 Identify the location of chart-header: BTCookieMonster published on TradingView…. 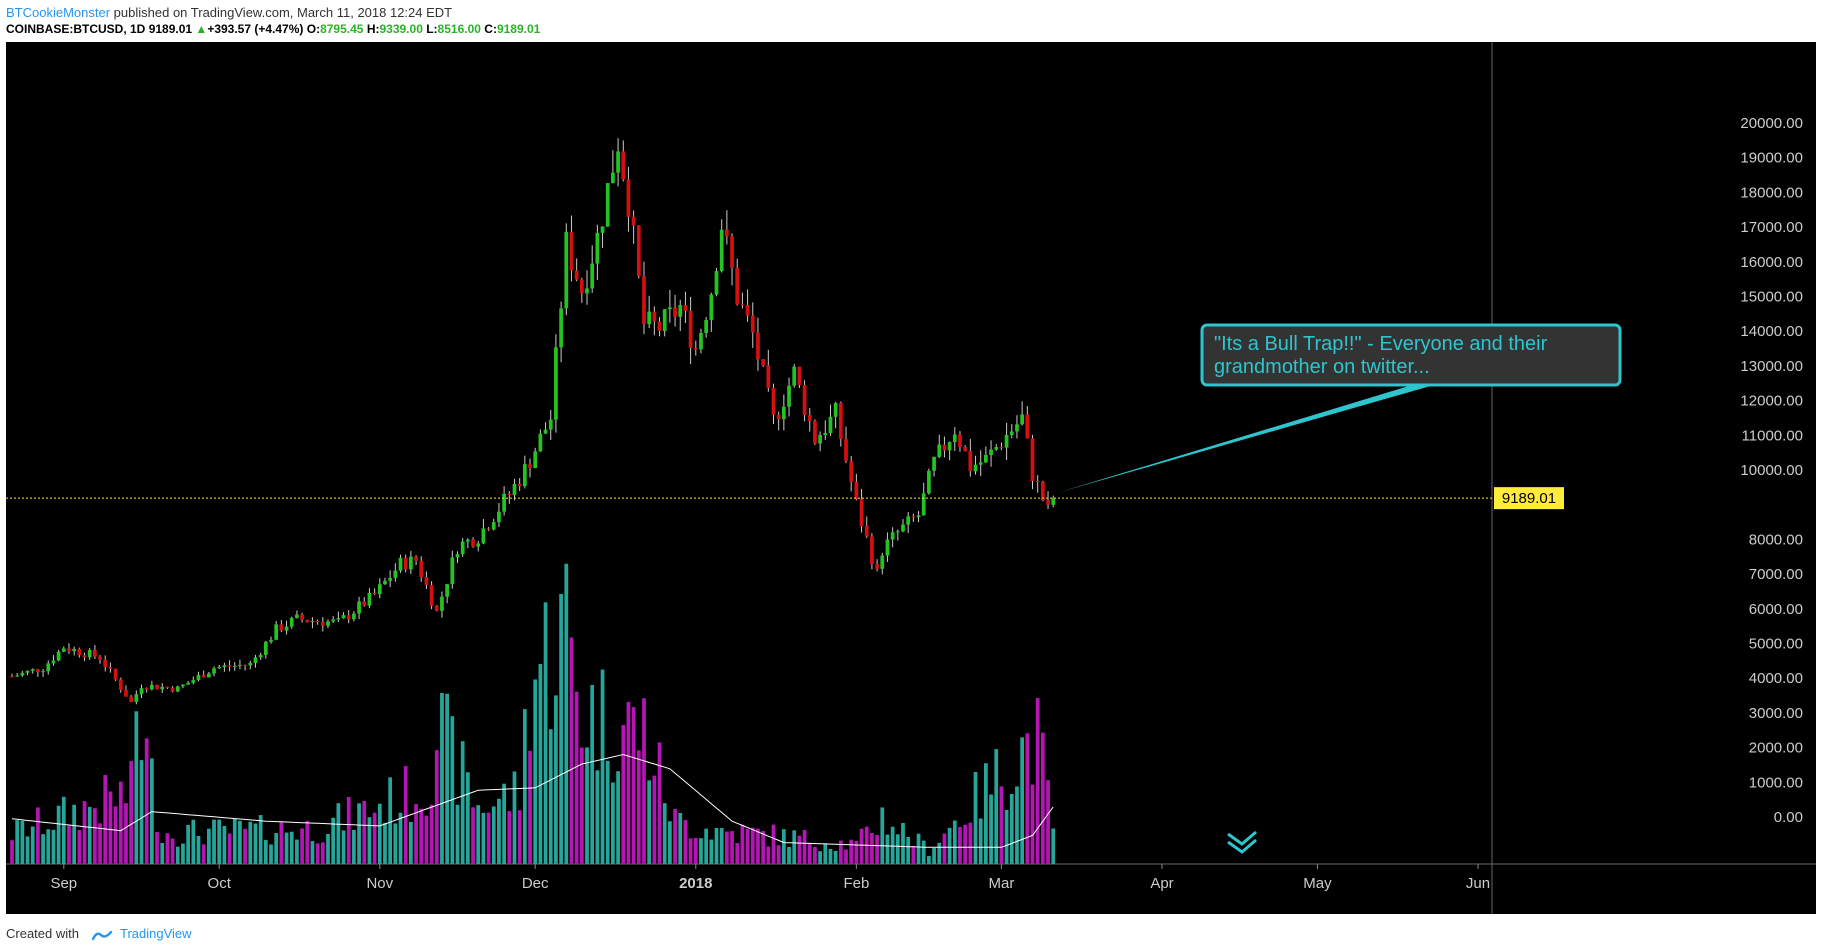
(911, 21).